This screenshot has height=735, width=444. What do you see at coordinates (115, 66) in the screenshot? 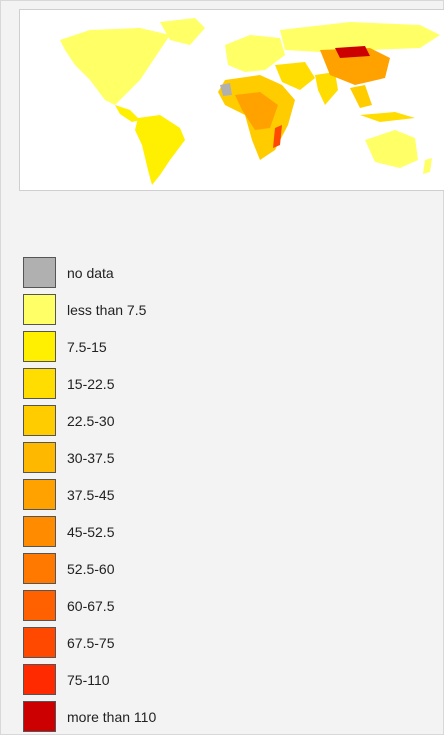
I see `north-america` at bounding box center [115, 66].